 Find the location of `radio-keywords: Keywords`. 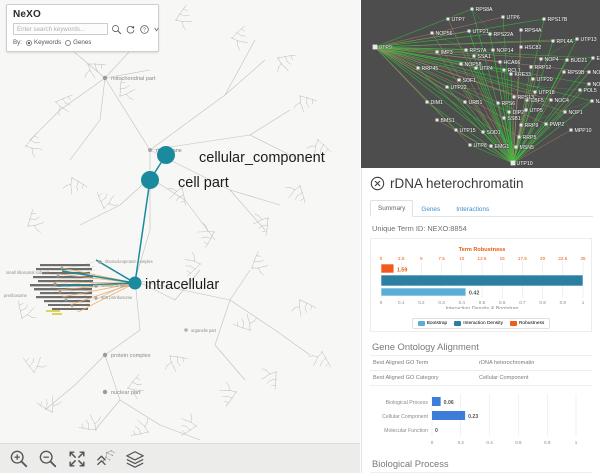

radio-keywords: Keywords is located at coordinates (43, 42).